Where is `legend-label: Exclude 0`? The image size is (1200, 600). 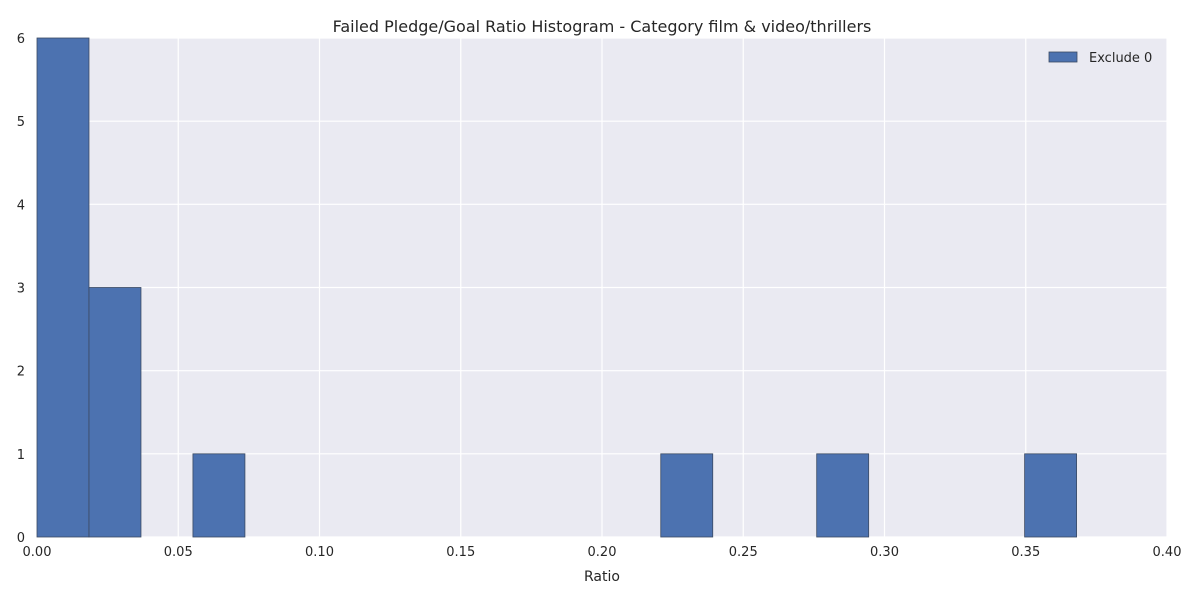
legend-label: Exclude 0 is located at coordinates (1120, 58).